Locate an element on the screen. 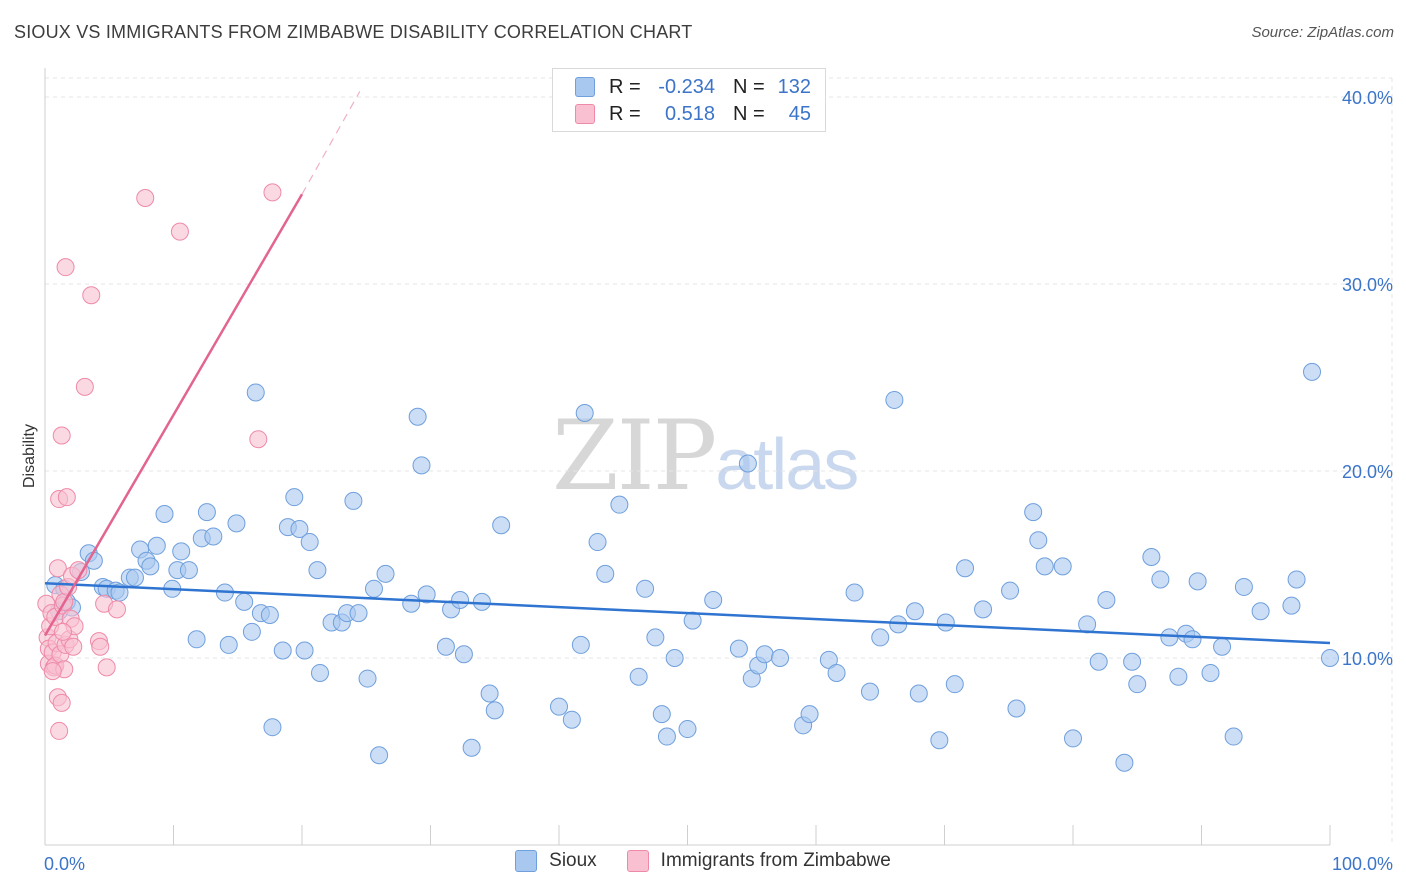 The image size is (1406, 892). sioux-trendline is located at coordinates (687, 613).